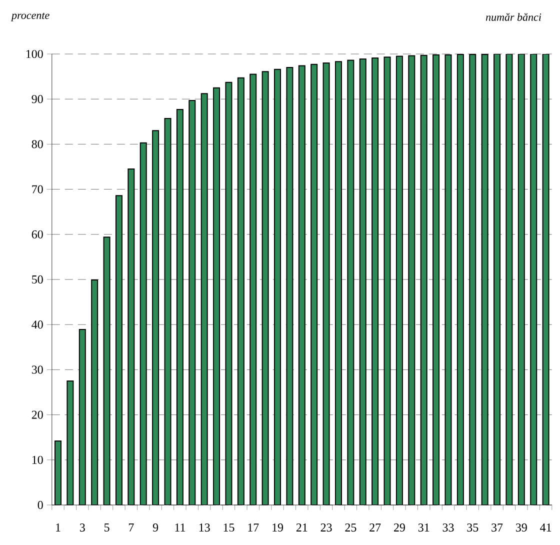  I want to click on x-tick-label: 27, so click(375, 528).